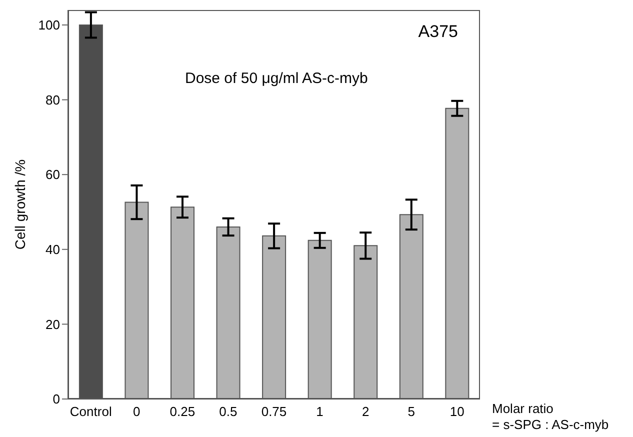 The image size is (633, 437). Describe the element at coordinates (136, 412) in the screenshot. I see `x-tick-label: 0` at that location.